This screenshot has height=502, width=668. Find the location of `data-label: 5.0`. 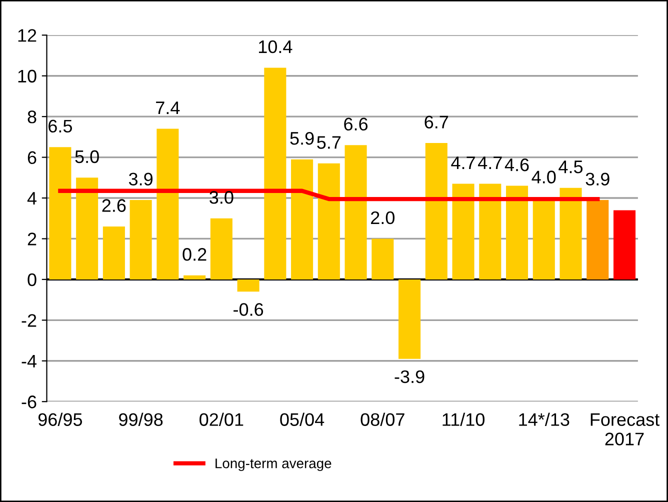

data-label: 5.0 is located at coordinates (87, 157).